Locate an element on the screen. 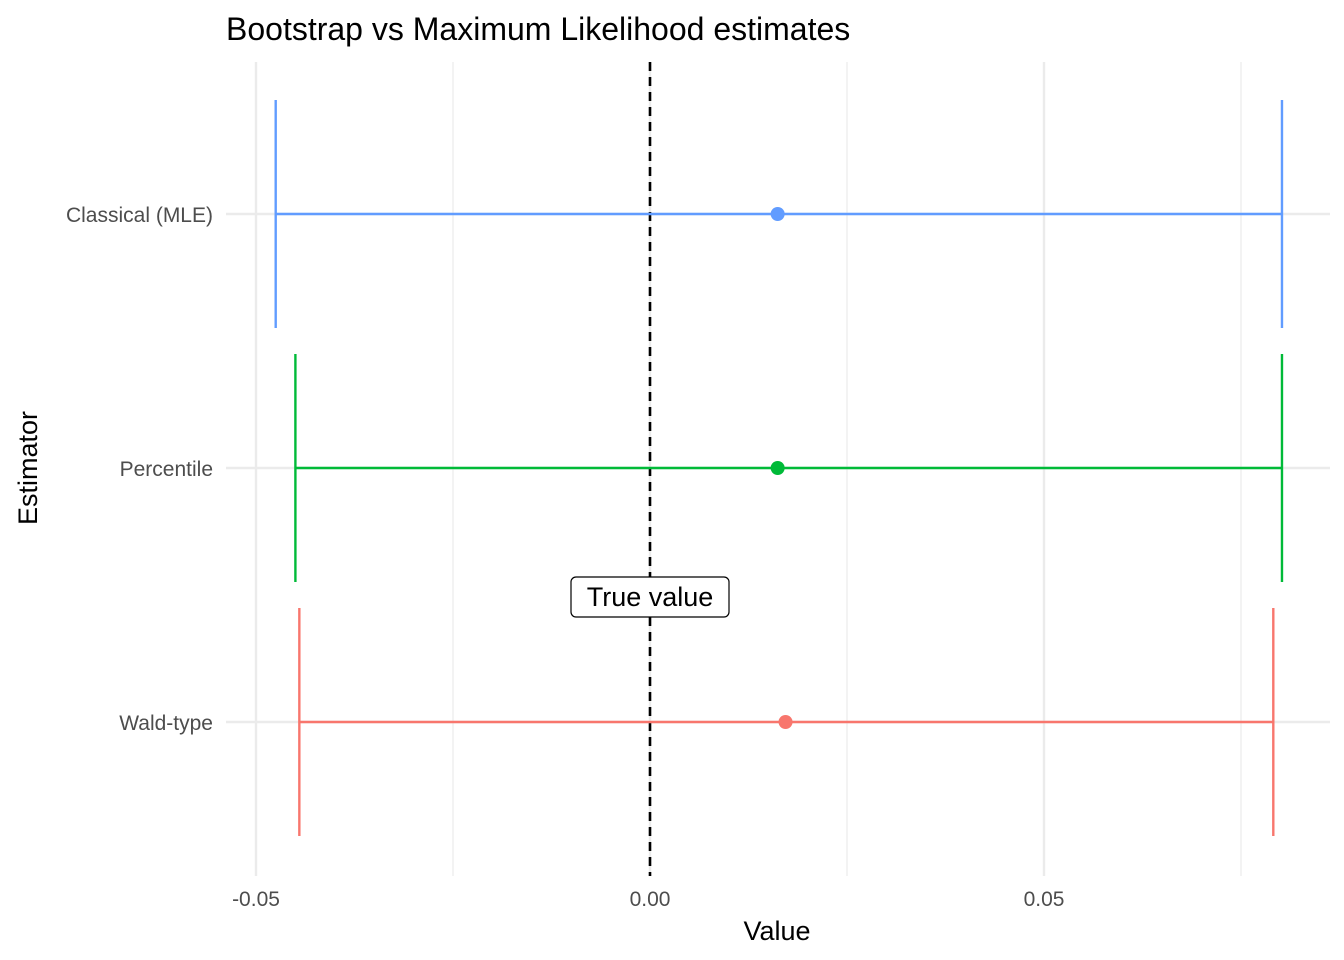 This screenshot has width=1344, height=960. true-value-label-box is located at coordinates (650, 597).